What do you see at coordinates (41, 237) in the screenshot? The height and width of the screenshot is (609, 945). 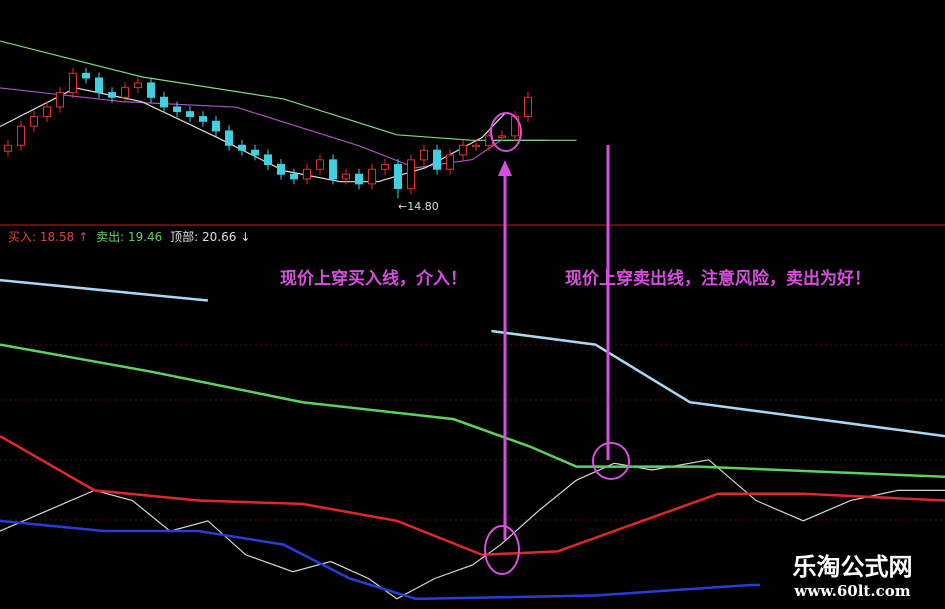 I see `buy-label: 买入: 18.58` at bounding box center [41, 237].